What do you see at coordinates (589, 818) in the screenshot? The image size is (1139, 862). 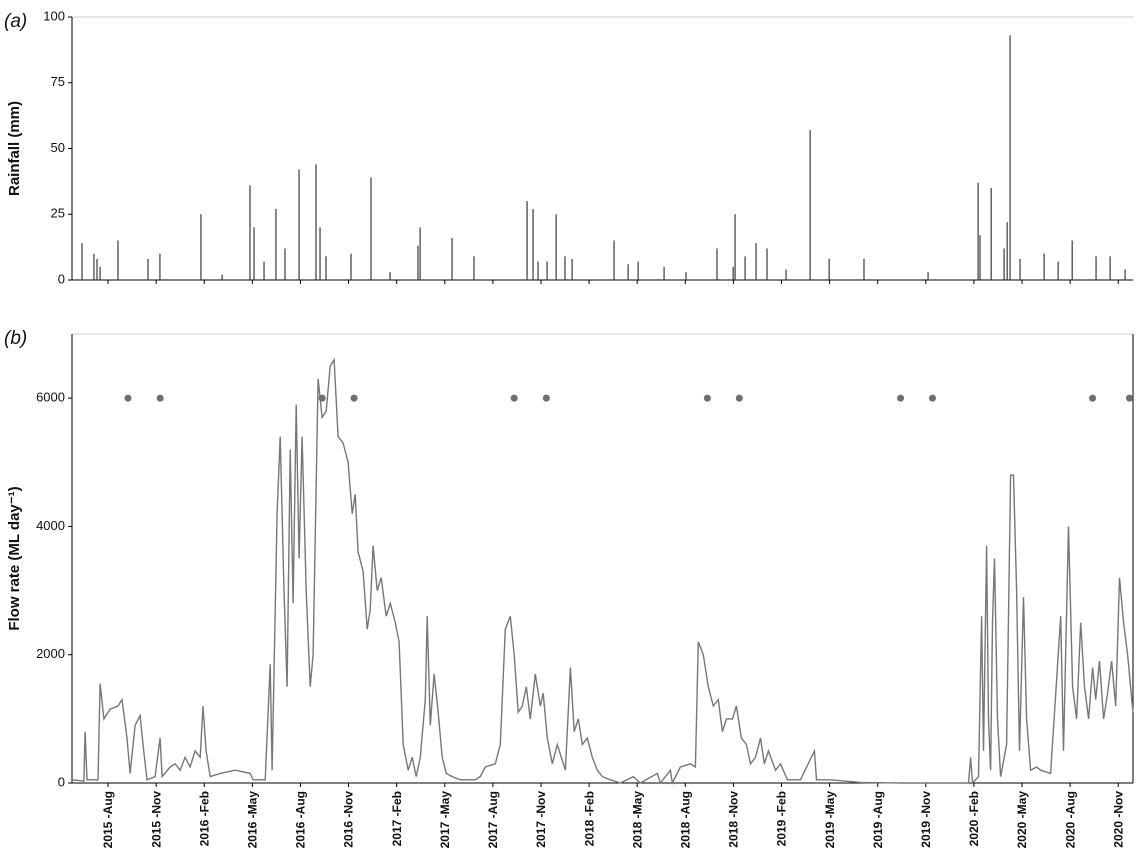 I see `x-tick-label: 2018 -Feb` at bounding box center [589, 818].